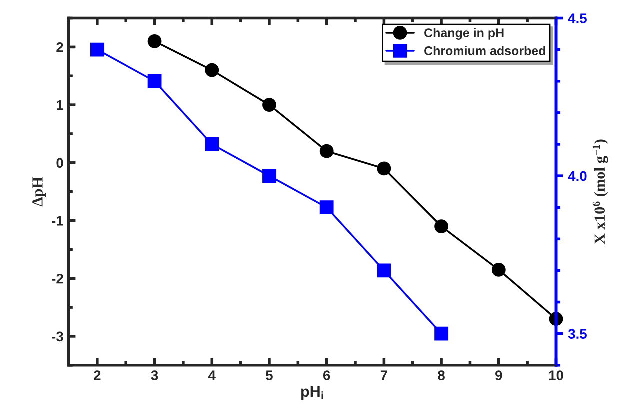 This screenshot has width=625, height=406. Describe the element at coordinates (154, 375) in the screenshot. I see `x-tick-label: 3` at that location.